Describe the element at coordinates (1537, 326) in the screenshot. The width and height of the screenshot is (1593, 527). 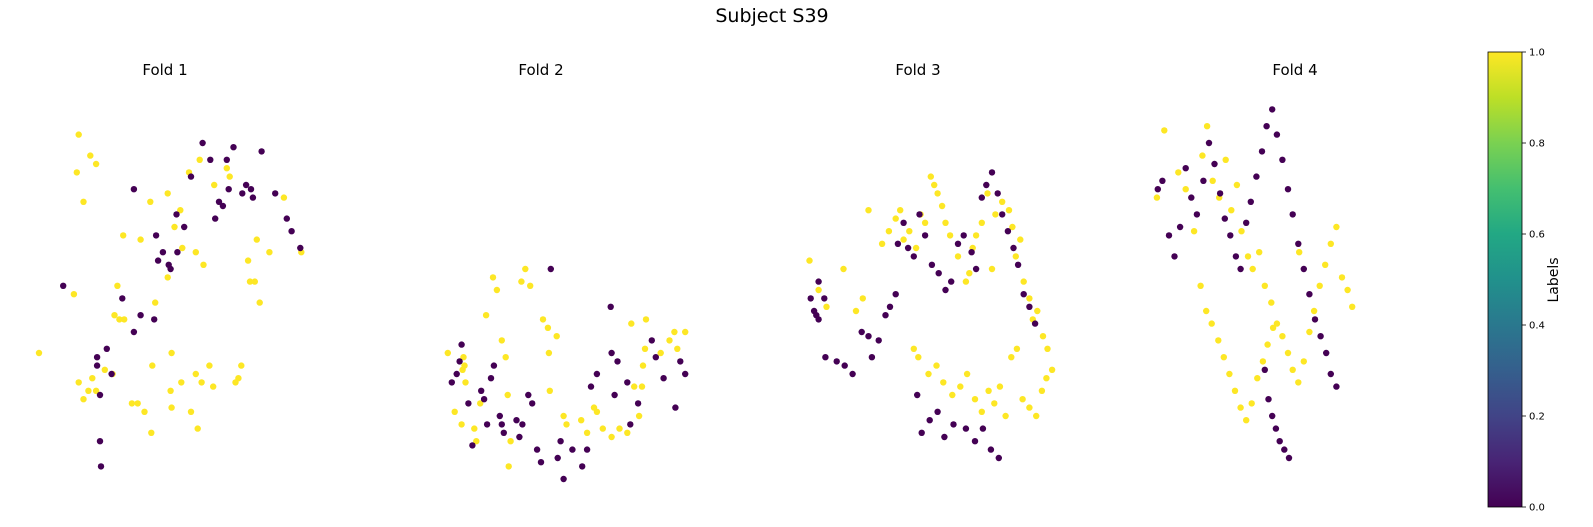
I see `colorbar-tick-label: 0.4` at that location.